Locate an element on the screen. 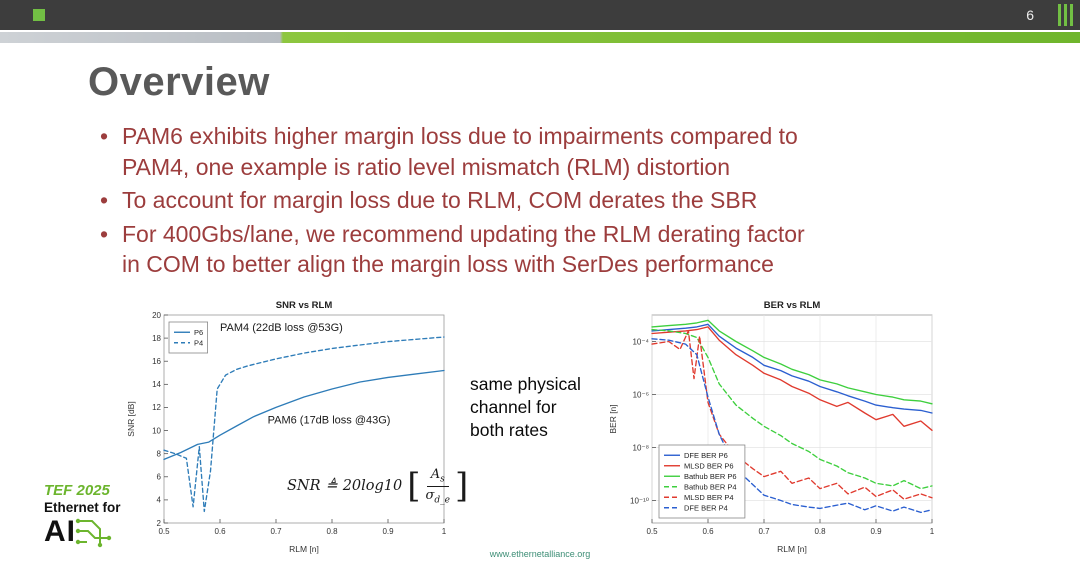  svg-text: DFE BER P6 is located at coordinates (706, 455).